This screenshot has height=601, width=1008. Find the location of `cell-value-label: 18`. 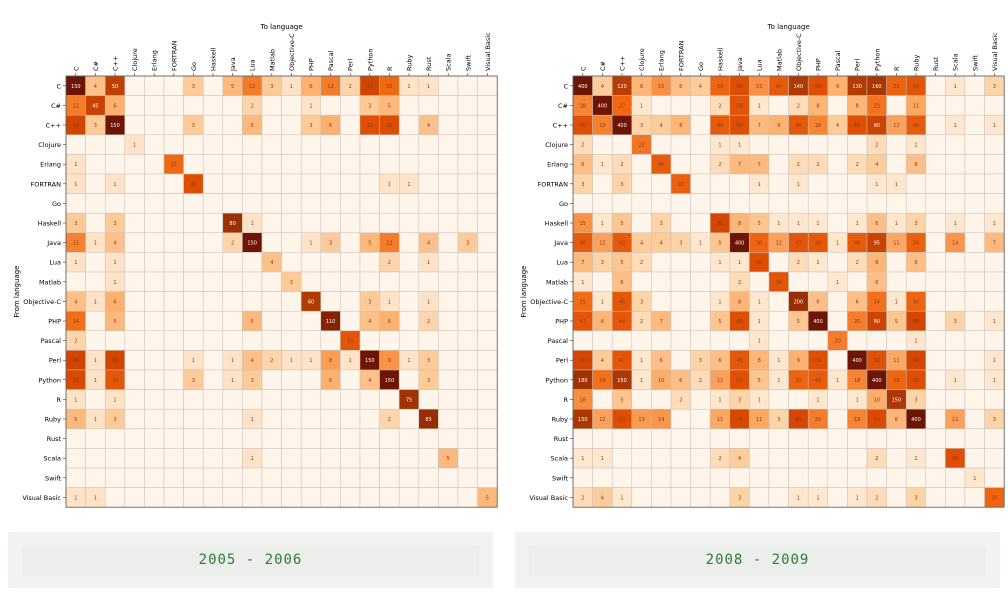

cell-value-label: 18 is located at coordinates (583, 106).